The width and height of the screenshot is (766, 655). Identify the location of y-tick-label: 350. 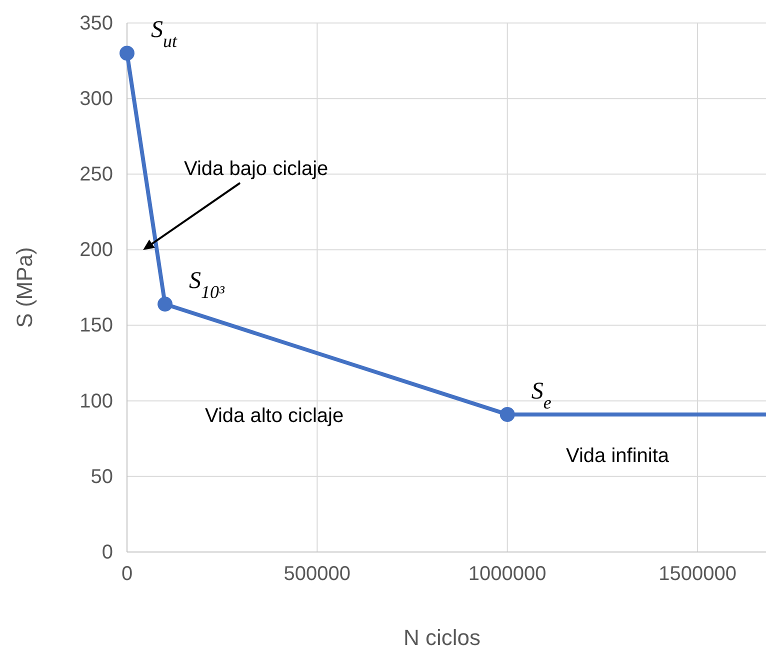
(96, 23).